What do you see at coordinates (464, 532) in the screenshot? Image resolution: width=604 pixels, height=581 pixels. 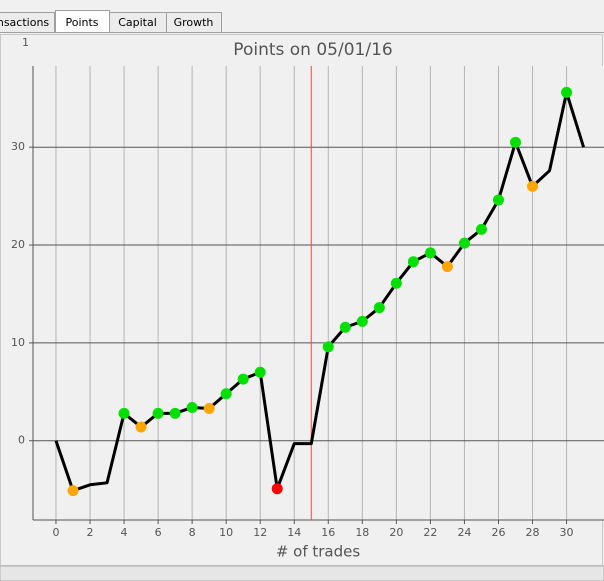 I see `x-tick-label: 24` at bounding box center [464, 532].